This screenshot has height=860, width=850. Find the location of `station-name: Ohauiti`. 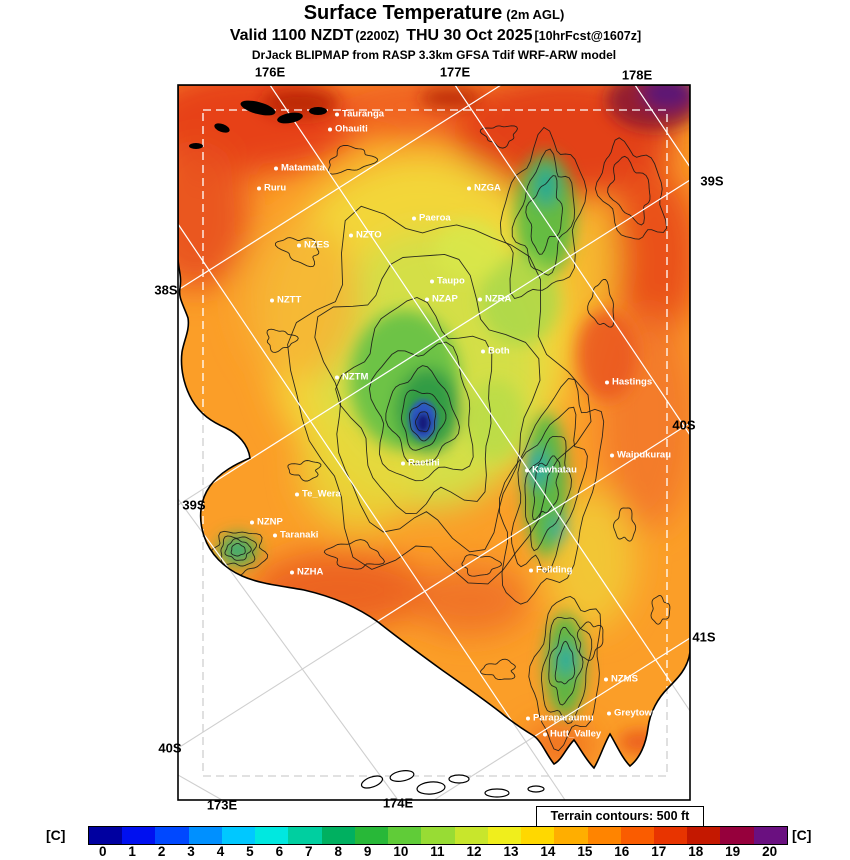

station-name: Ohauiti is located at coordinates (351, 129).